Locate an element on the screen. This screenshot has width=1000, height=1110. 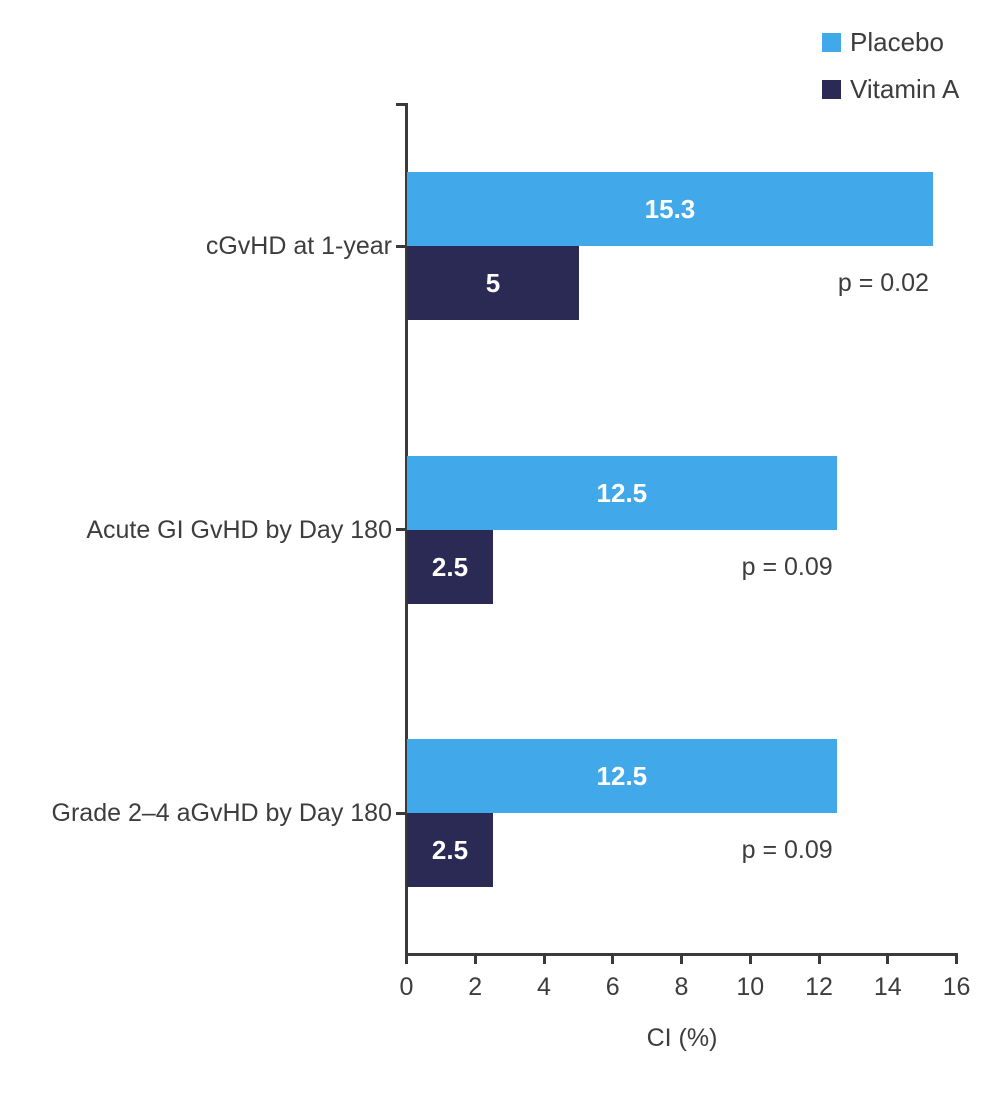
legend-label-vitamin-a: Vitamin A is located at coordinates (905, 89).